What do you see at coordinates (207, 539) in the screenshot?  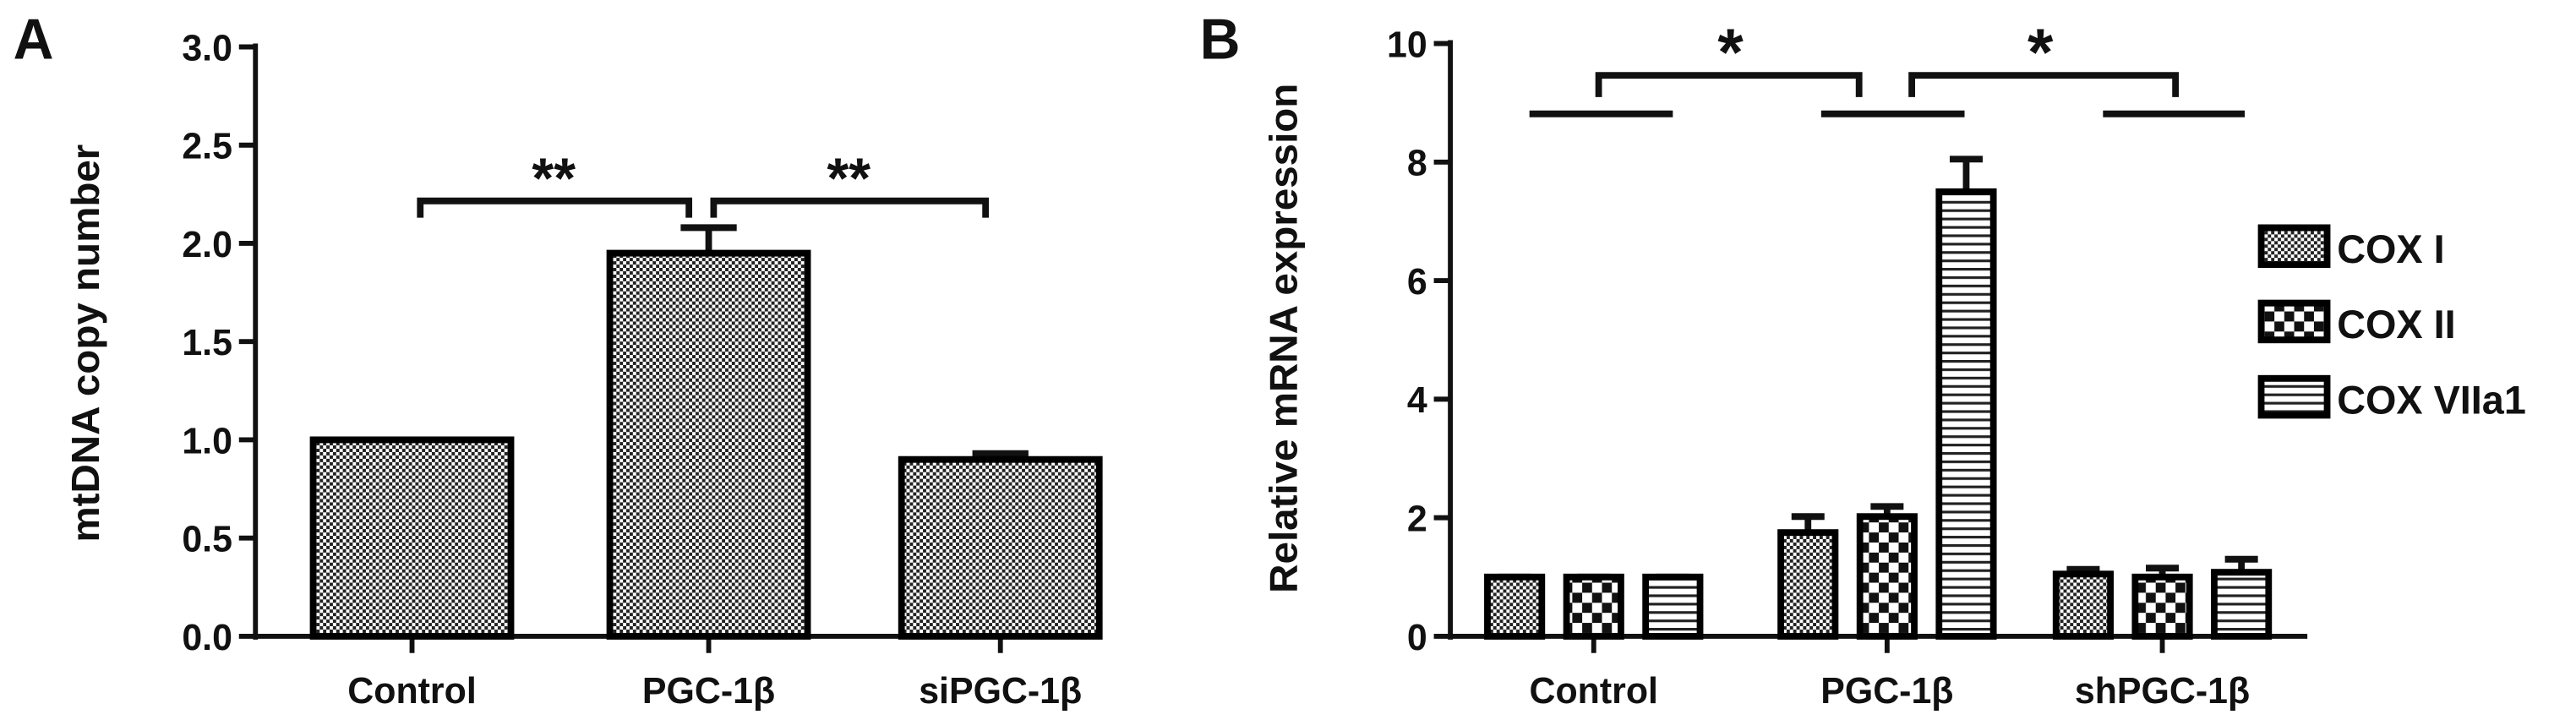 I see `y-tick-label: 0.5` at bounding box center [207, 539].